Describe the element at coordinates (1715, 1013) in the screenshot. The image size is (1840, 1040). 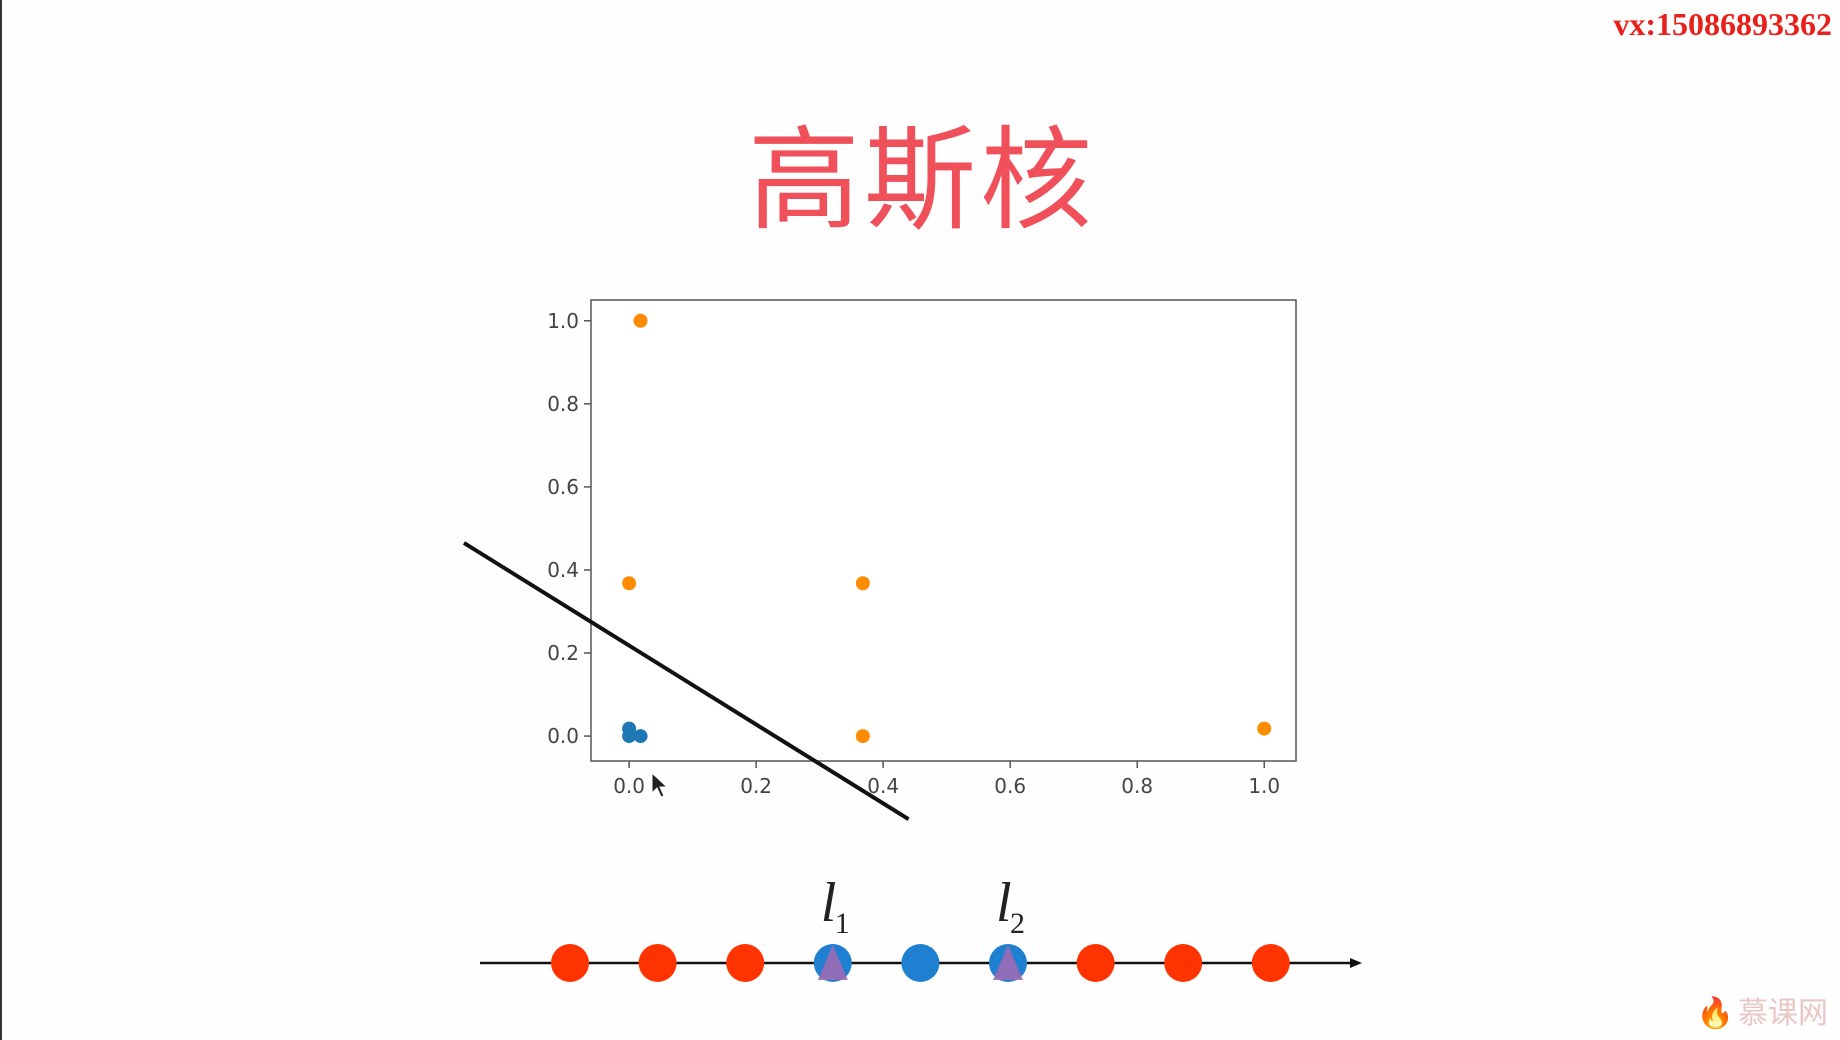
I see `flame-icon: 🔥` at that location.